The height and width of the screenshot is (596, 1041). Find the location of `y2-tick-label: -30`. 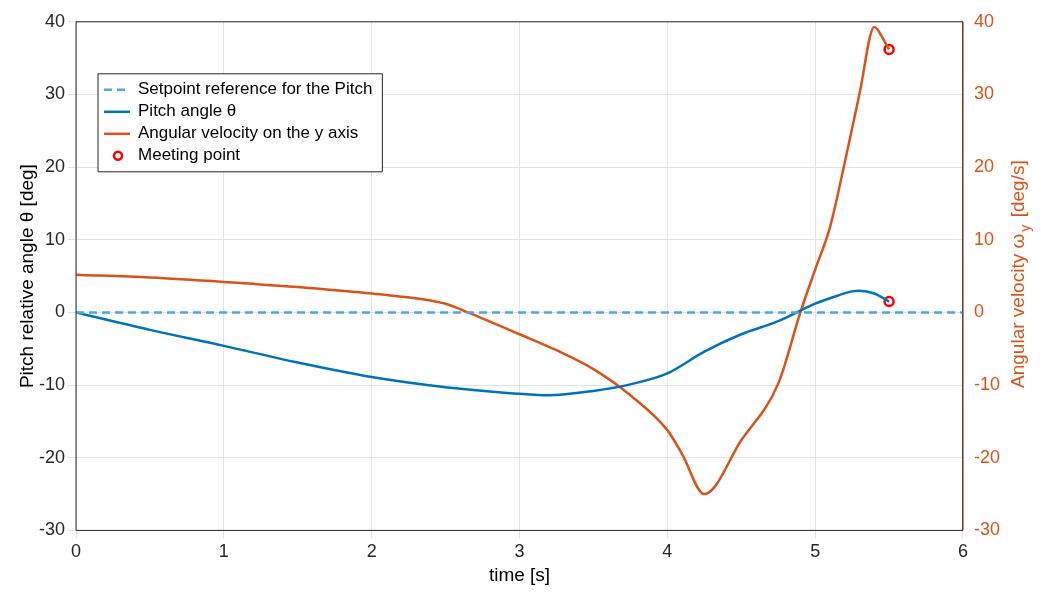

y2-tick-label: -30 is located at coordinates (986, 529).